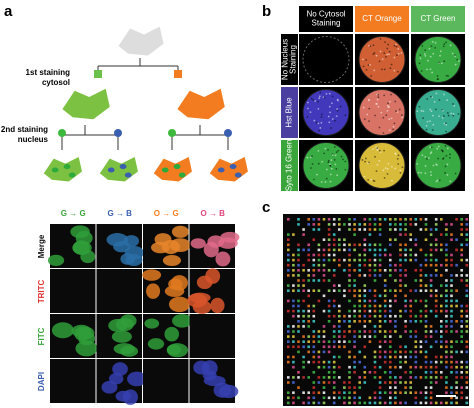 This screenshot has width=474, height=408. What do you see at coordinates (382, 165) in the screenshot?
I see `well` at bounding box center [382, 165].